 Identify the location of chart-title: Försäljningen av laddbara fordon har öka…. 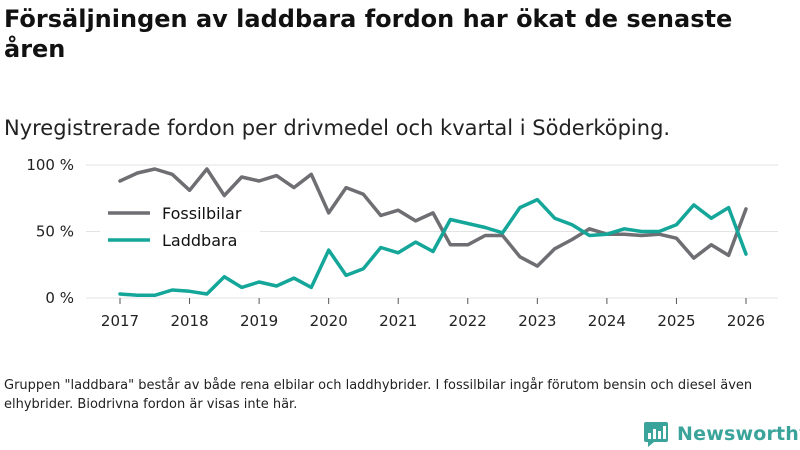
(368, 34).